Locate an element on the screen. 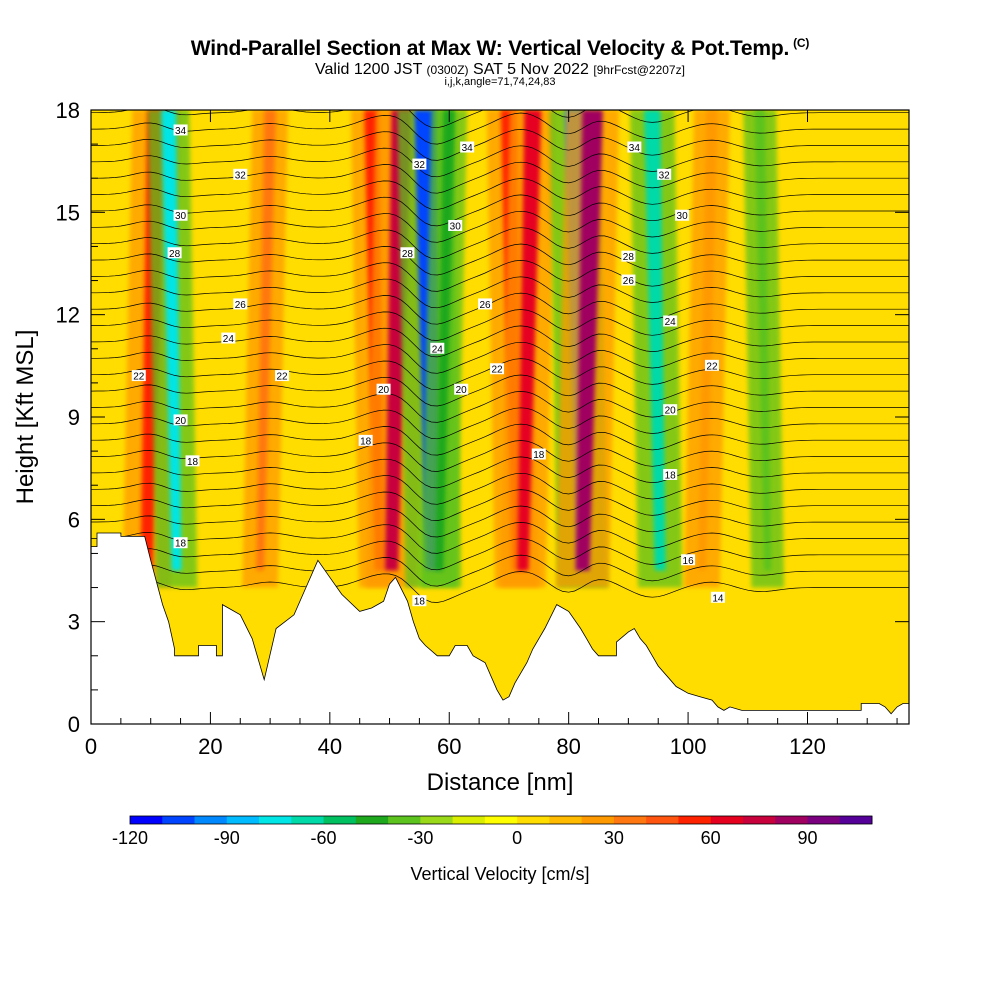  x-tick-label: 60 is located at coordinates (449, 746).